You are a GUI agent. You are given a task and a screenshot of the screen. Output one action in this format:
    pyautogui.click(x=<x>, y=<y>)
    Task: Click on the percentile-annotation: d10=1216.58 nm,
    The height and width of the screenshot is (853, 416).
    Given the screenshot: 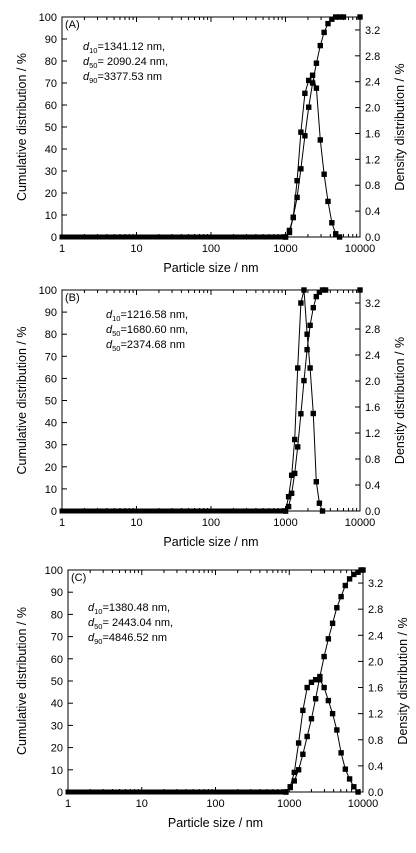 What is the action you would take?
    pyautogui.click(x=147, y=316)
    